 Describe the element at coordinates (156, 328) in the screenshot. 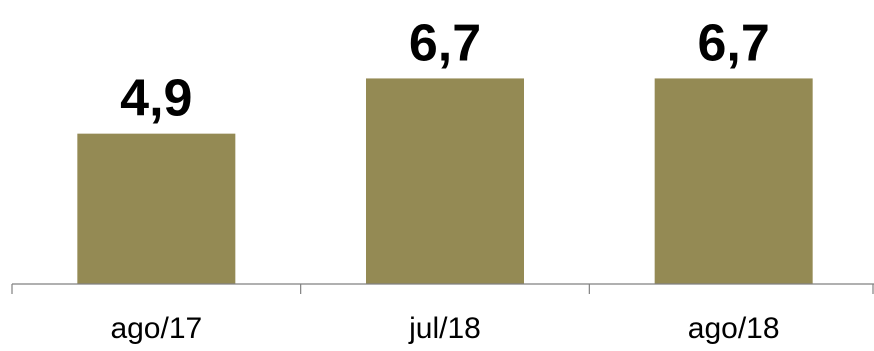

I see `category-label-ago-17: ago/17` at that location.